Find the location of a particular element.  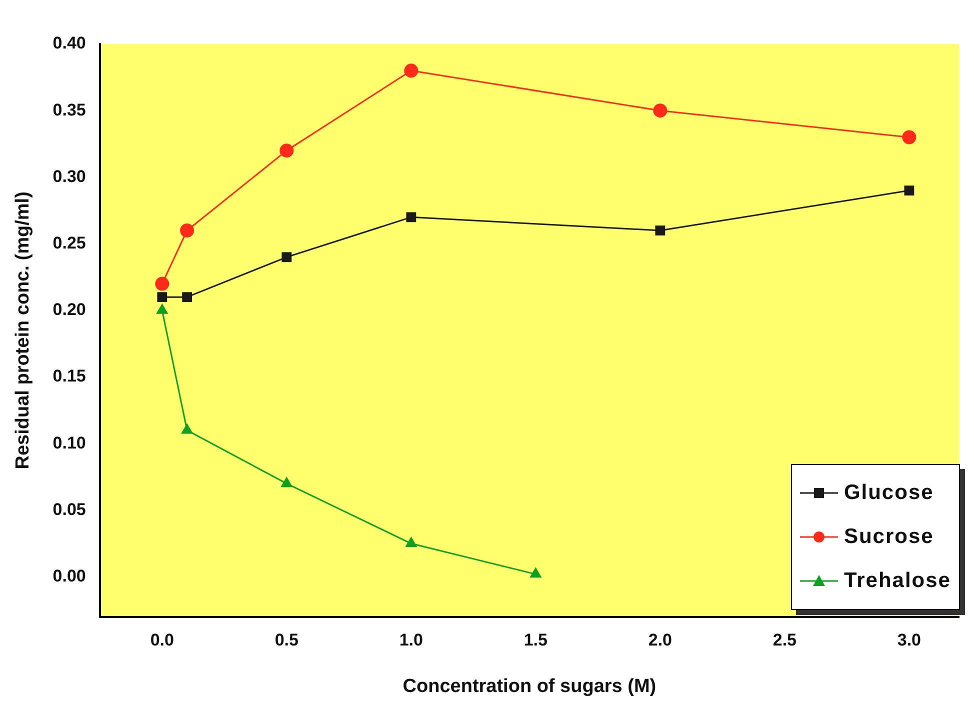

x-axis-title: Concentration of sugars (M) is located at coordinates (529, 686).